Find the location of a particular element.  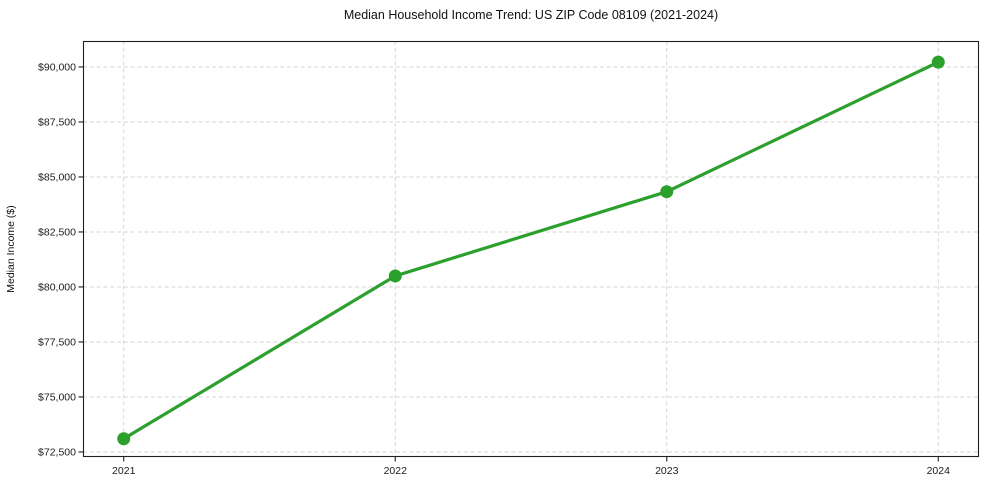

y-tick-label: $80,000 is located at coordinates (57, 288).